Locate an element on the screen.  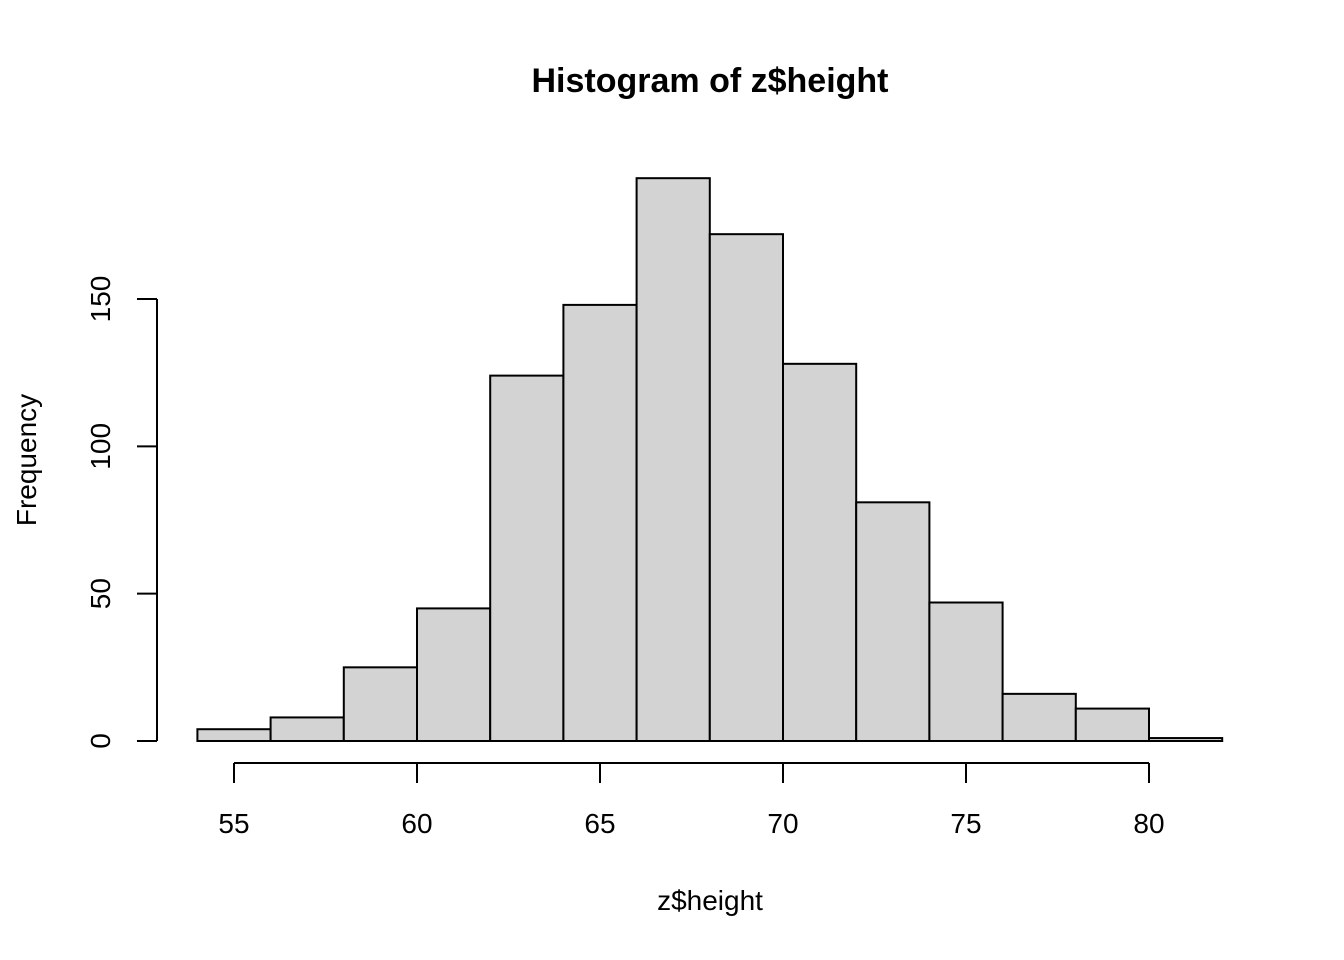
x-tick-label-60: 60 is located at coordinates (416, 823).